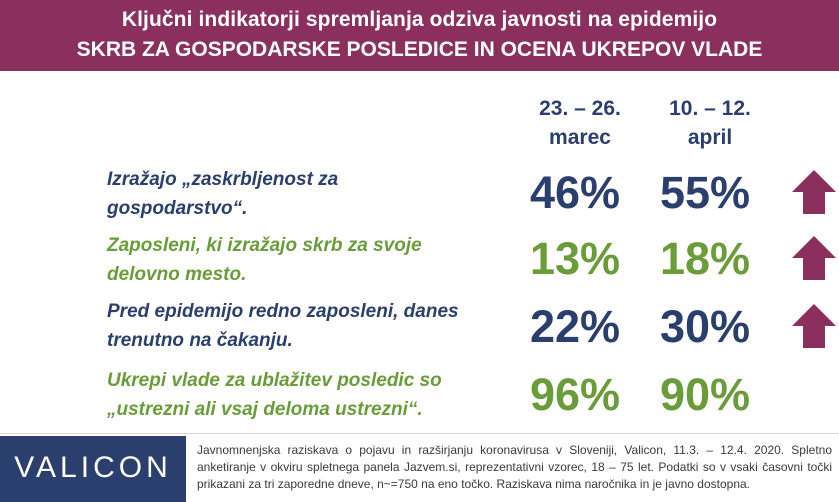 This screenshot has height=502, width=839. I want to click on row-3-value-march: 22%, so click(575, 326).